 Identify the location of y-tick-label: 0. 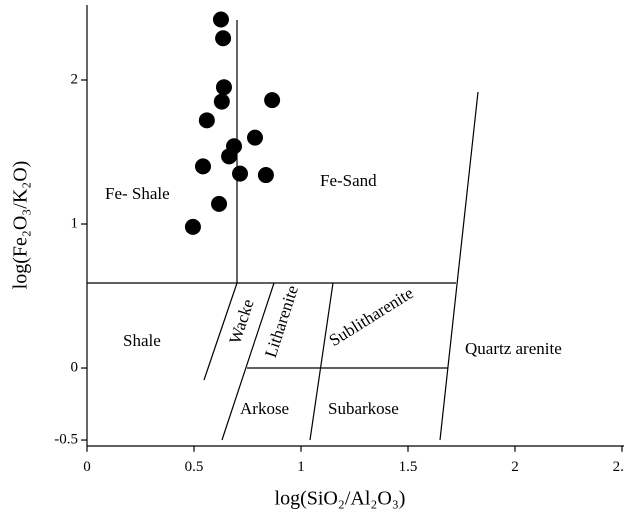
(75, 367).